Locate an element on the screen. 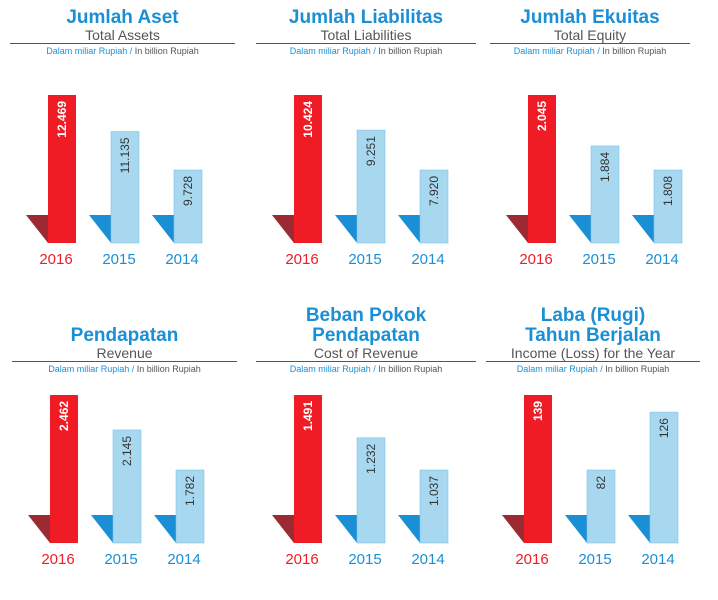  chart-title: Jumlah Aset is located at coordinates (122, 17).